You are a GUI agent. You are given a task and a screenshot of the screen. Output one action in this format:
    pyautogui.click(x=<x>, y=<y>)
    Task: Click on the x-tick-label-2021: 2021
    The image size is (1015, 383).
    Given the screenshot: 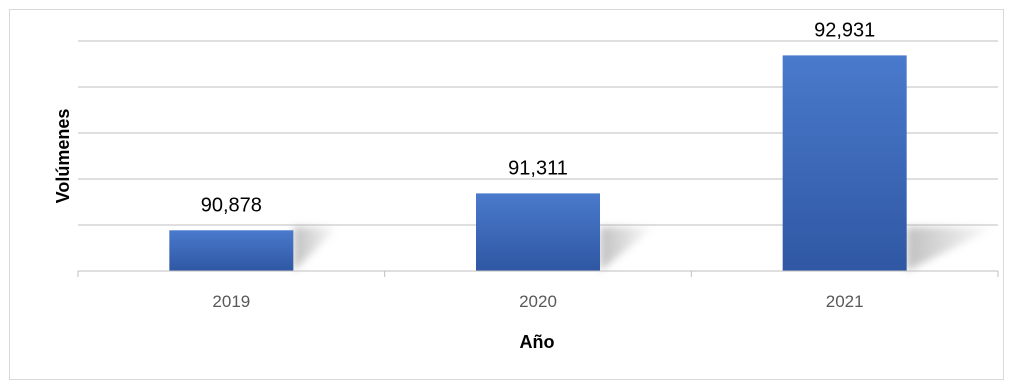 What is the action you would take?
    pyautogui.click(x=845, y=301)
    